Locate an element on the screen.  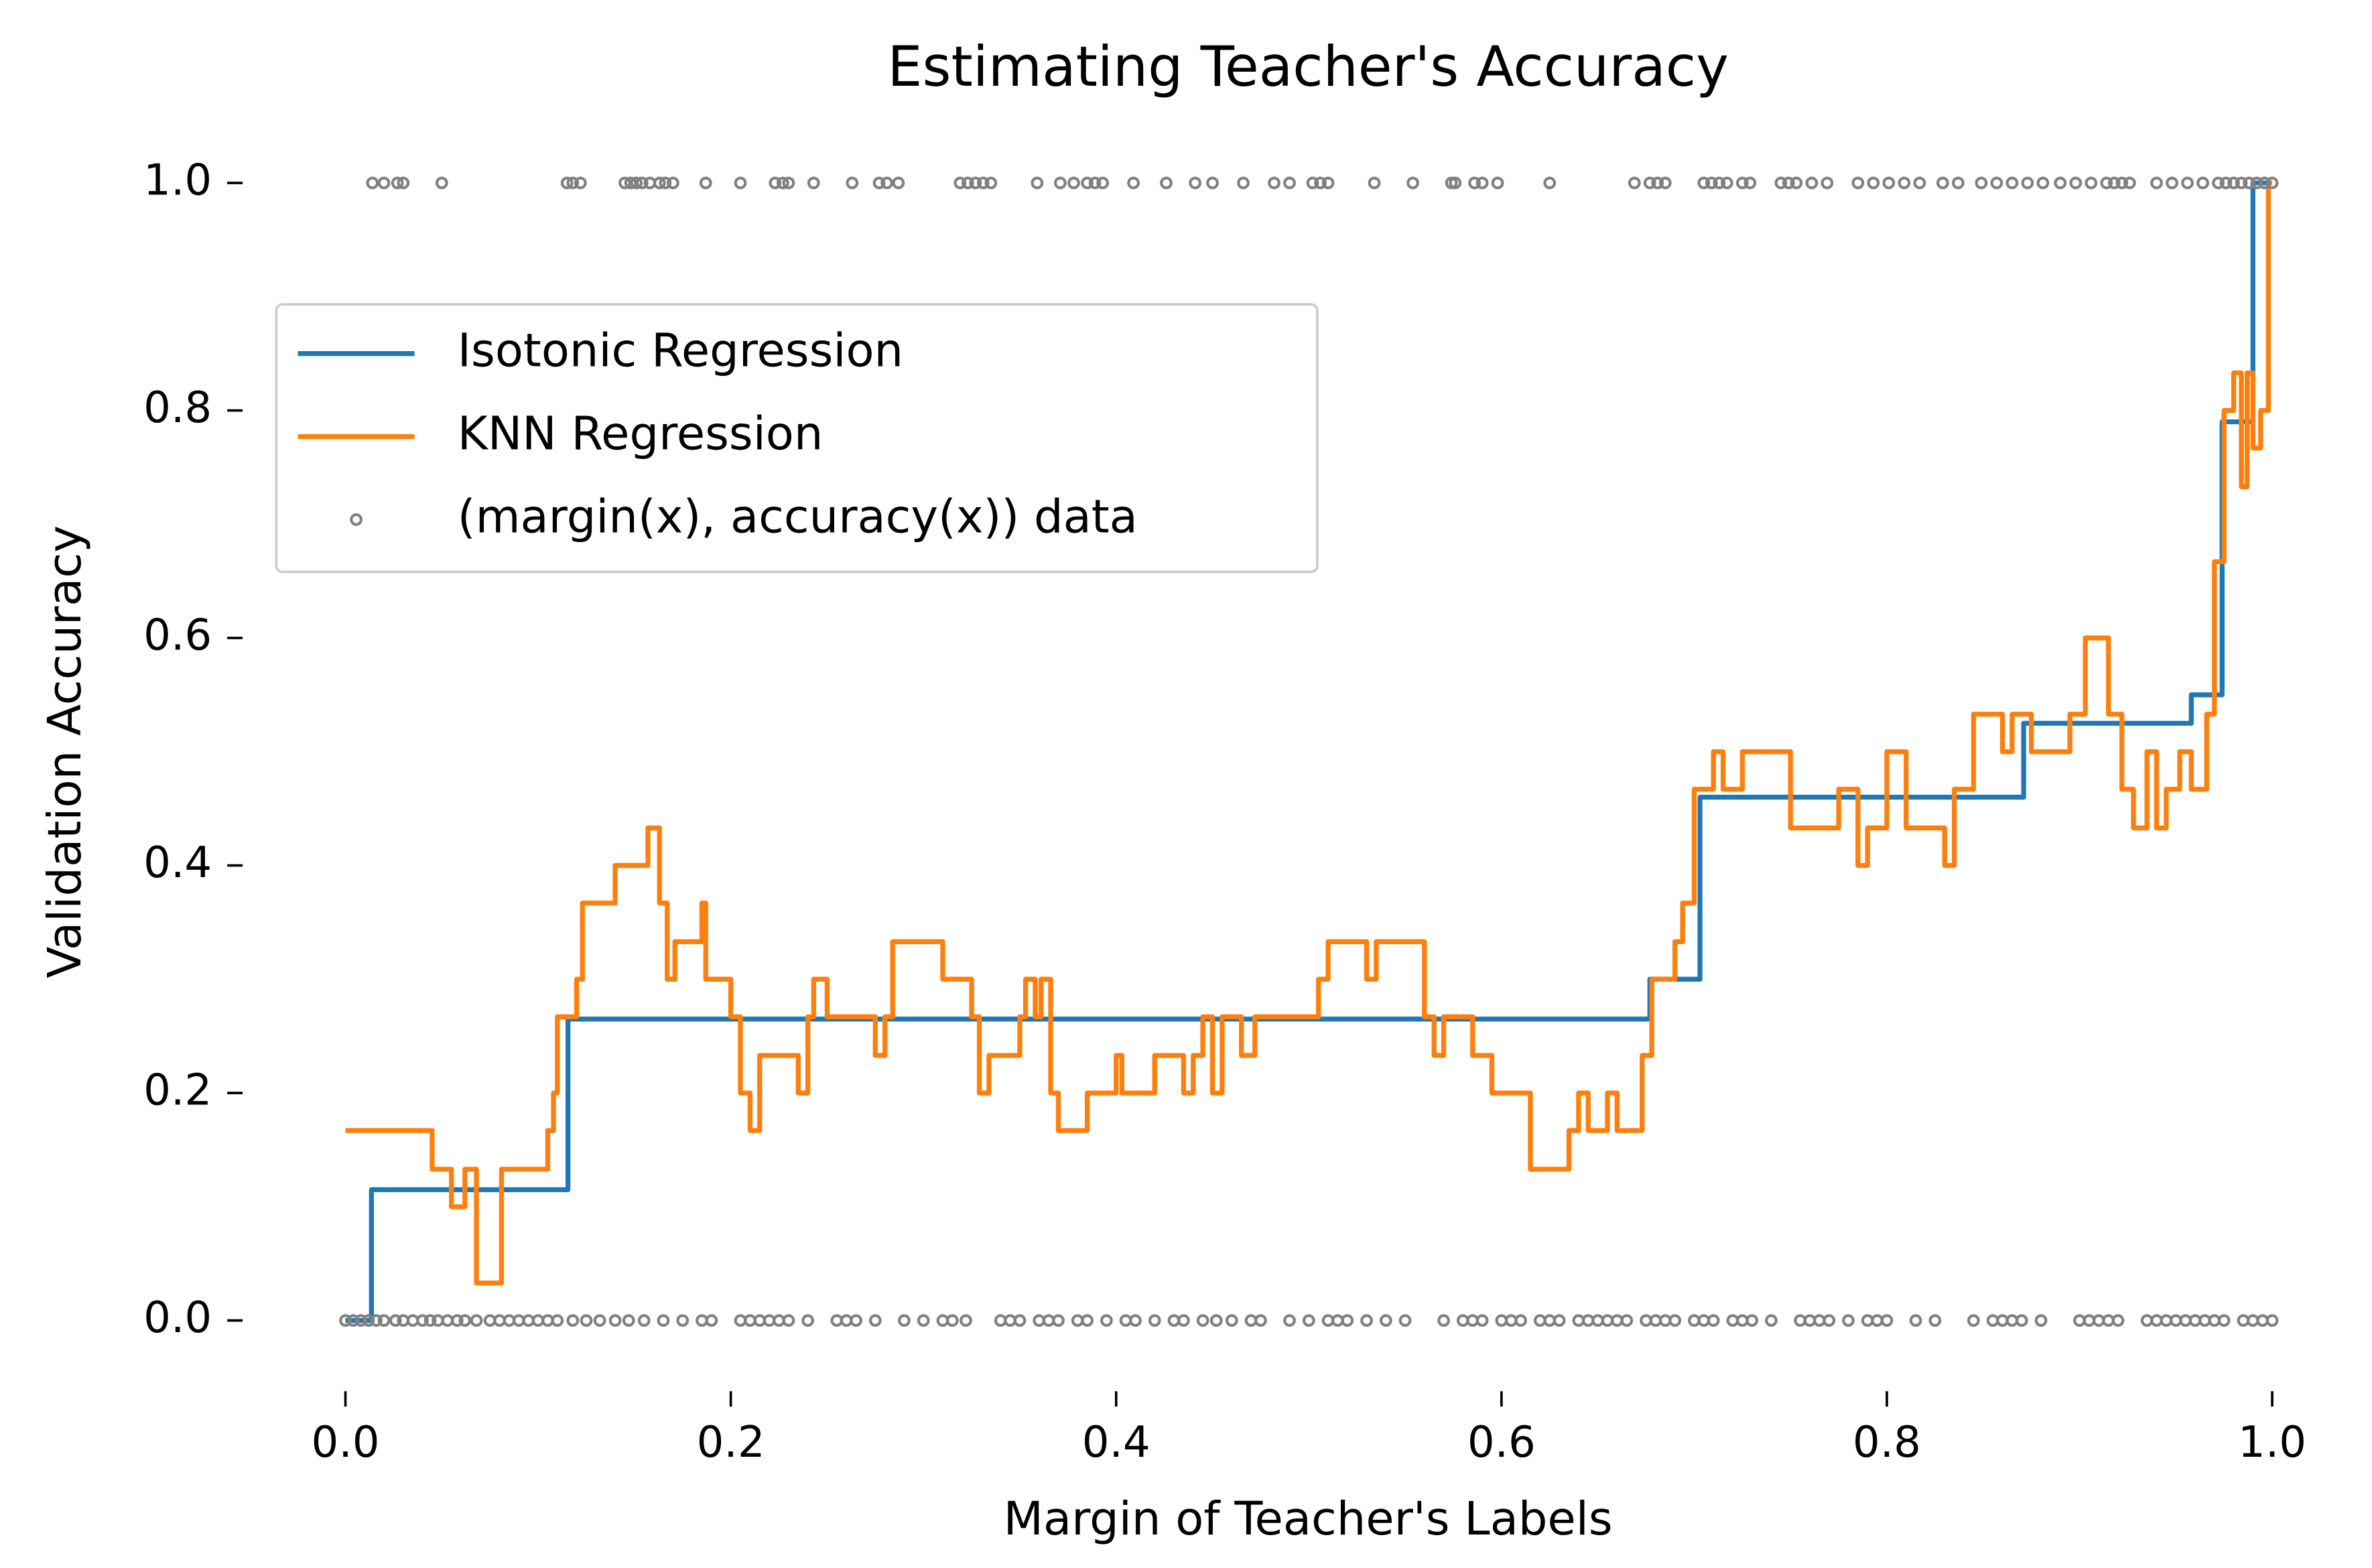
x-tick-label: 0.2 is located at coordinates (731, 1442).